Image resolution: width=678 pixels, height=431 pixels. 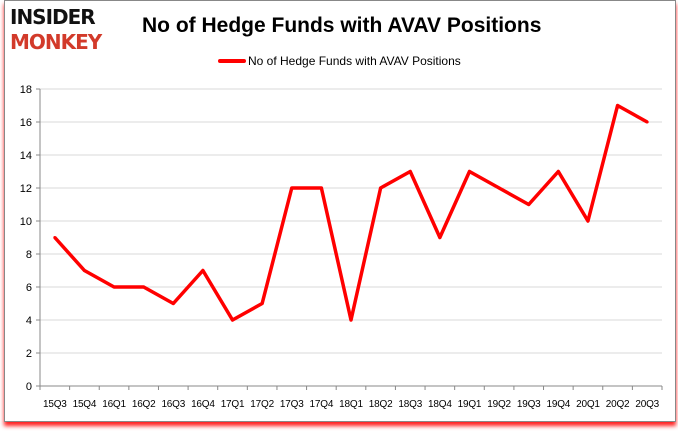 I want to click on x-tick-label: 16Q4, so click(x=203, y=404).